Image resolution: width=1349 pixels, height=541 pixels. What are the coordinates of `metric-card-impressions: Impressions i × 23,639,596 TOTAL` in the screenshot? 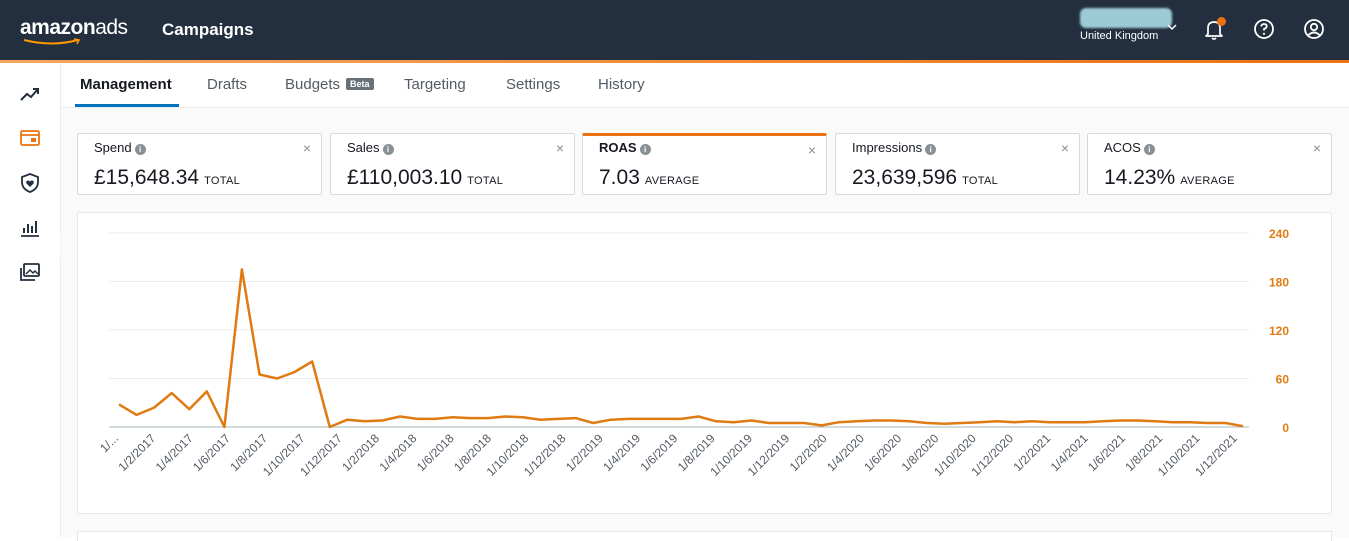 It's located at (957, 164).